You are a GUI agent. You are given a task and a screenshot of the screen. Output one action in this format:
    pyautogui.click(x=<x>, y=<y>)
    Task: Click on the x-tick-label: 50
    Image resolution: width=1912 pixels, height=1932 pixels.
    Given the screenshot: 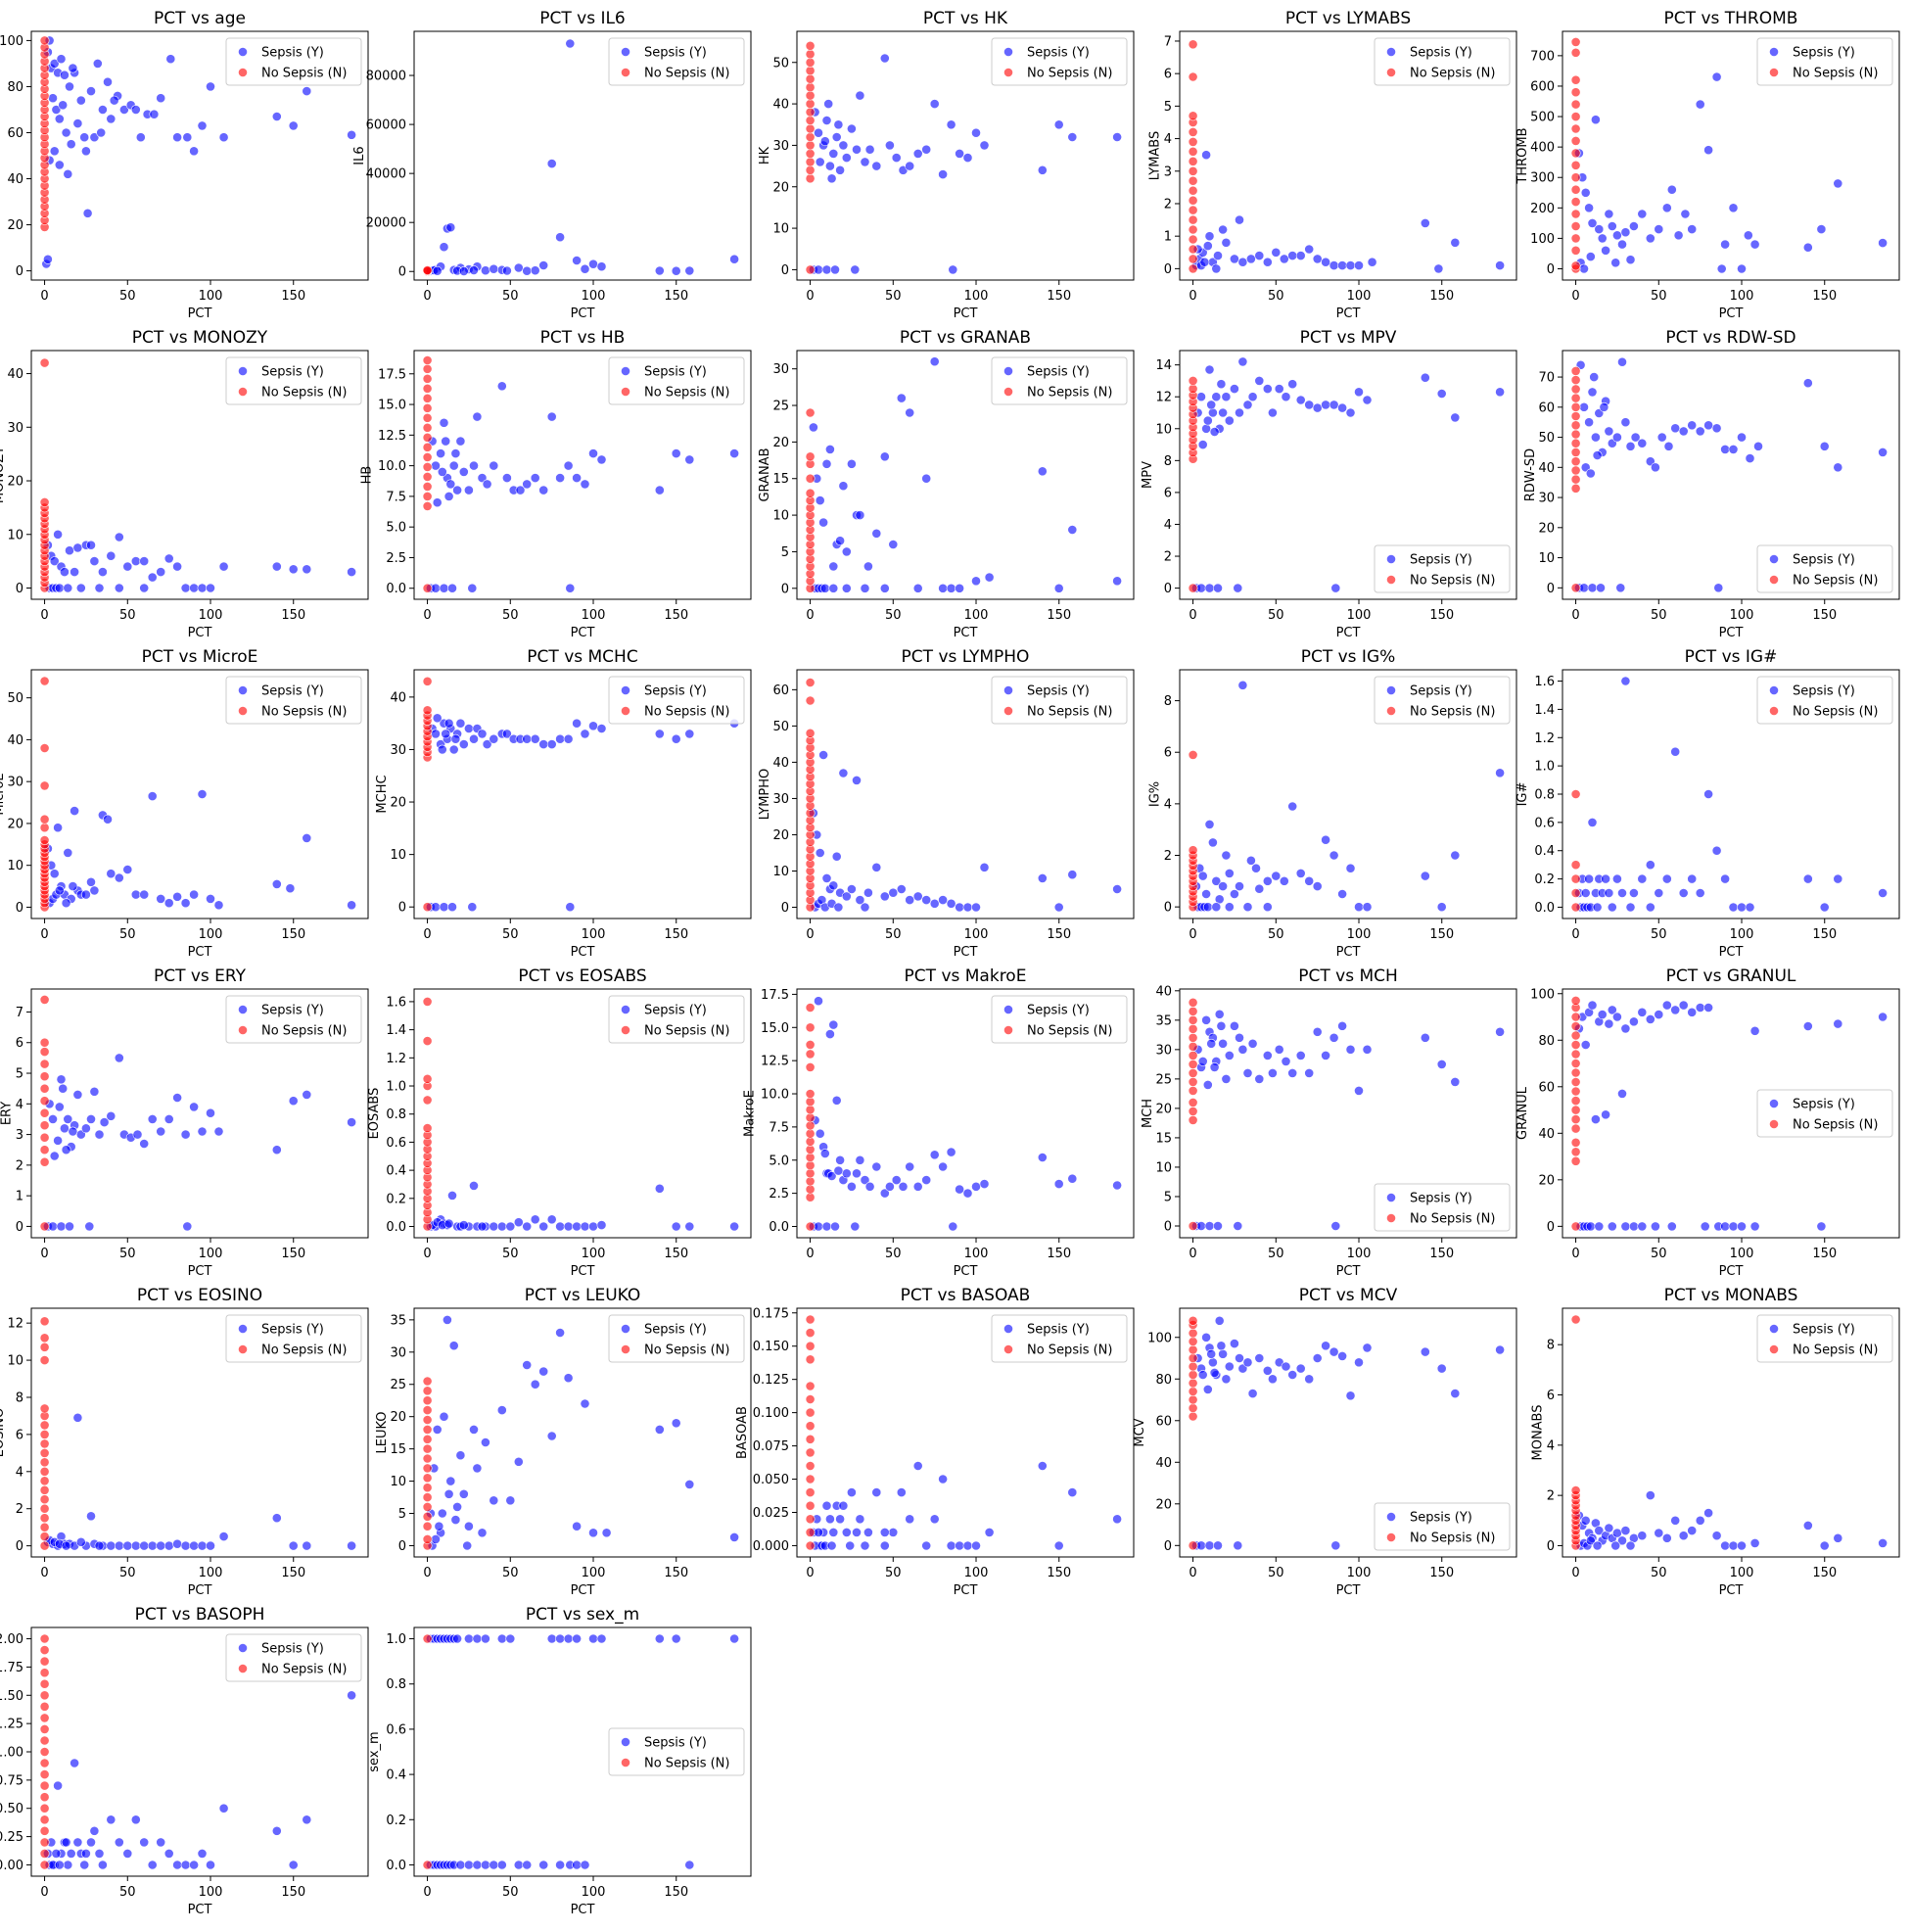 What is the action you would take?
    pyautogui.click(x=1659, y=935)
    